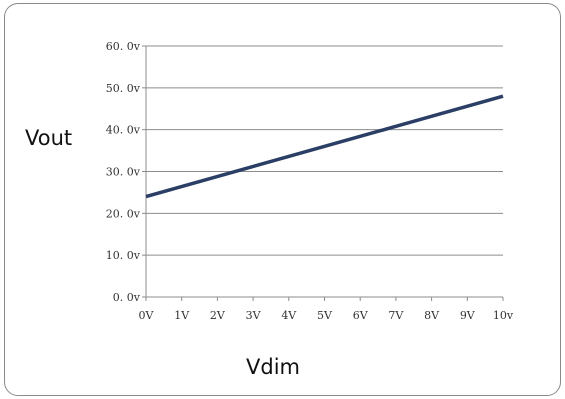 The height and width of the screenshot is (399, 565). I want to click on x-tick-labels: 0V 1V 2V 3V 4V 5V 6V 7V 8V 9V 10v, so click(326, 315).